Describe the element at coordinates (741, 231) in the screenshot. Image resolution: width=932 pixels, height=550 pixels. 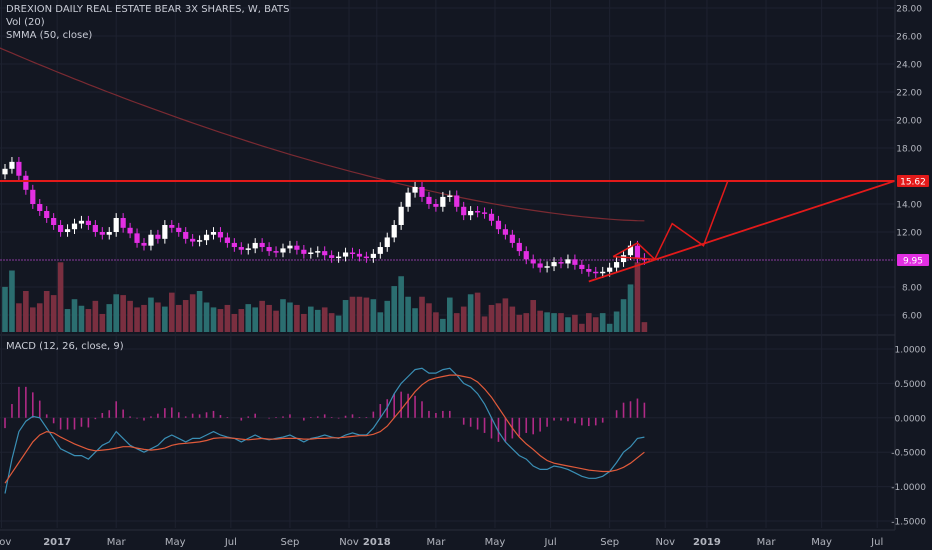
I see `support-trendline` at that location.